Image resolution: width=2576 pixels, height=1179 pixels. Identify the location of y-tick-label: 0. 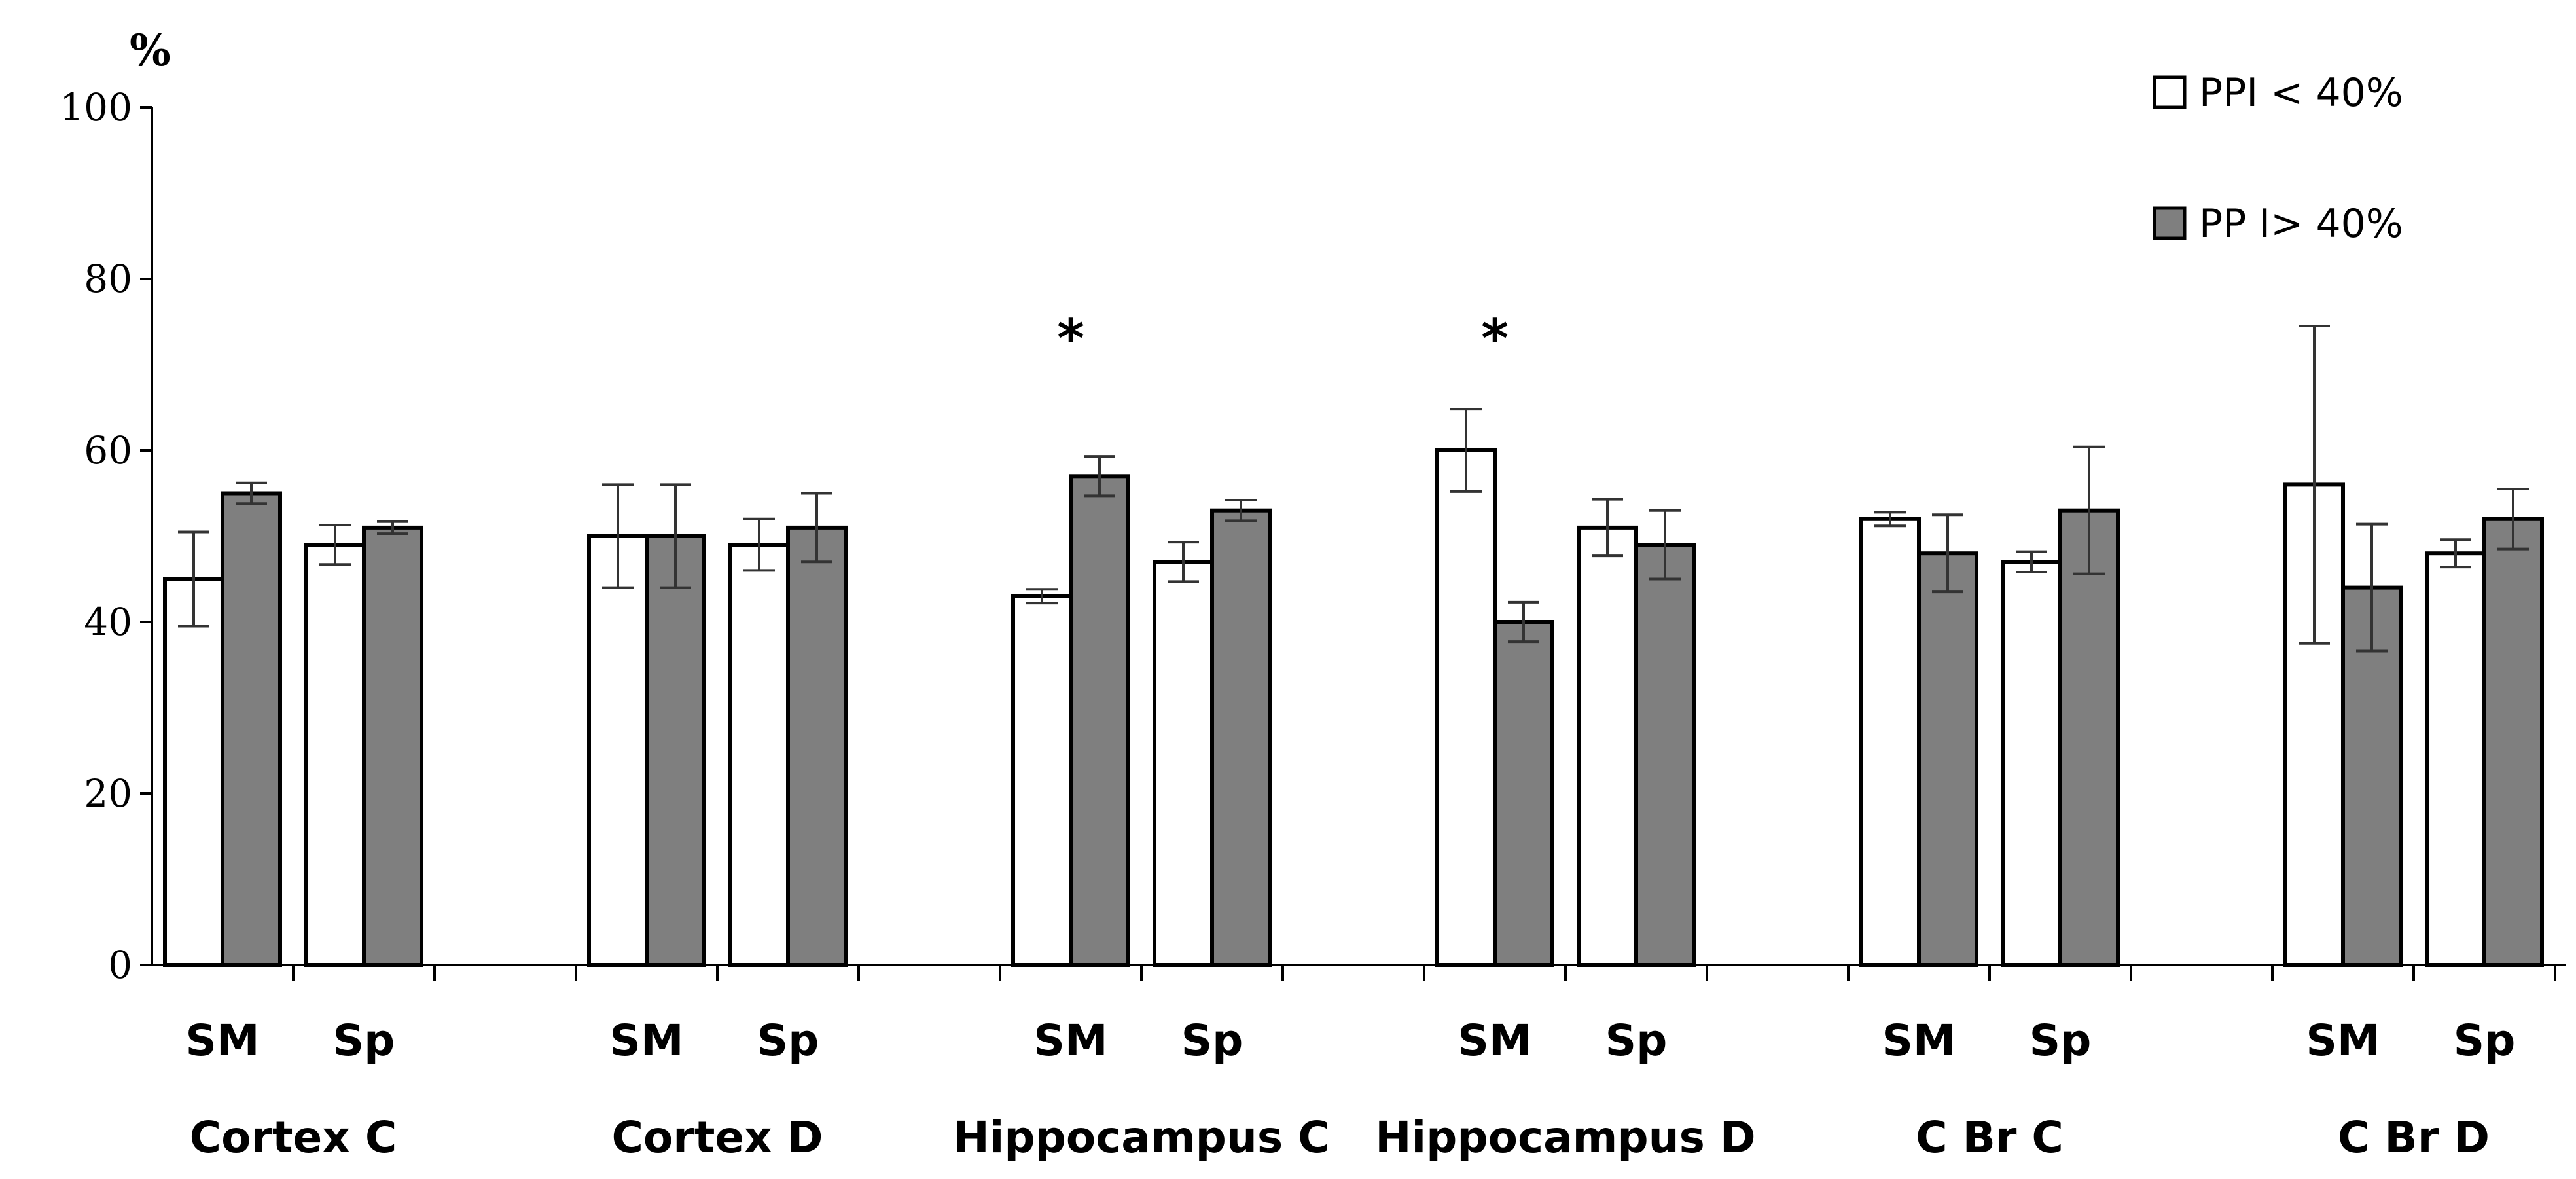
(120, 965).